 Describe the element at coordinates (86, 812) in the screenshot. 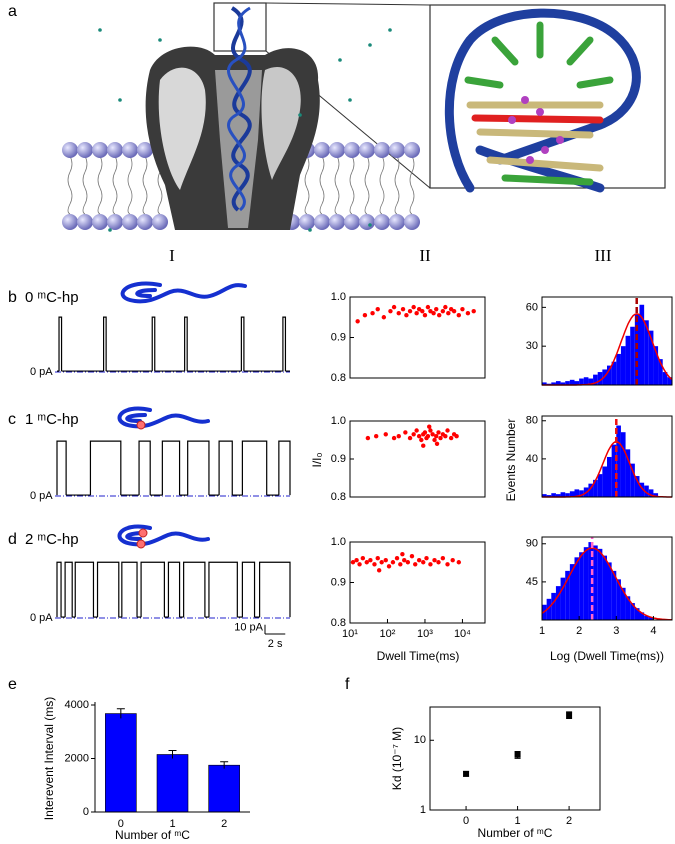

I see `y-tick-label: 0` at that location.